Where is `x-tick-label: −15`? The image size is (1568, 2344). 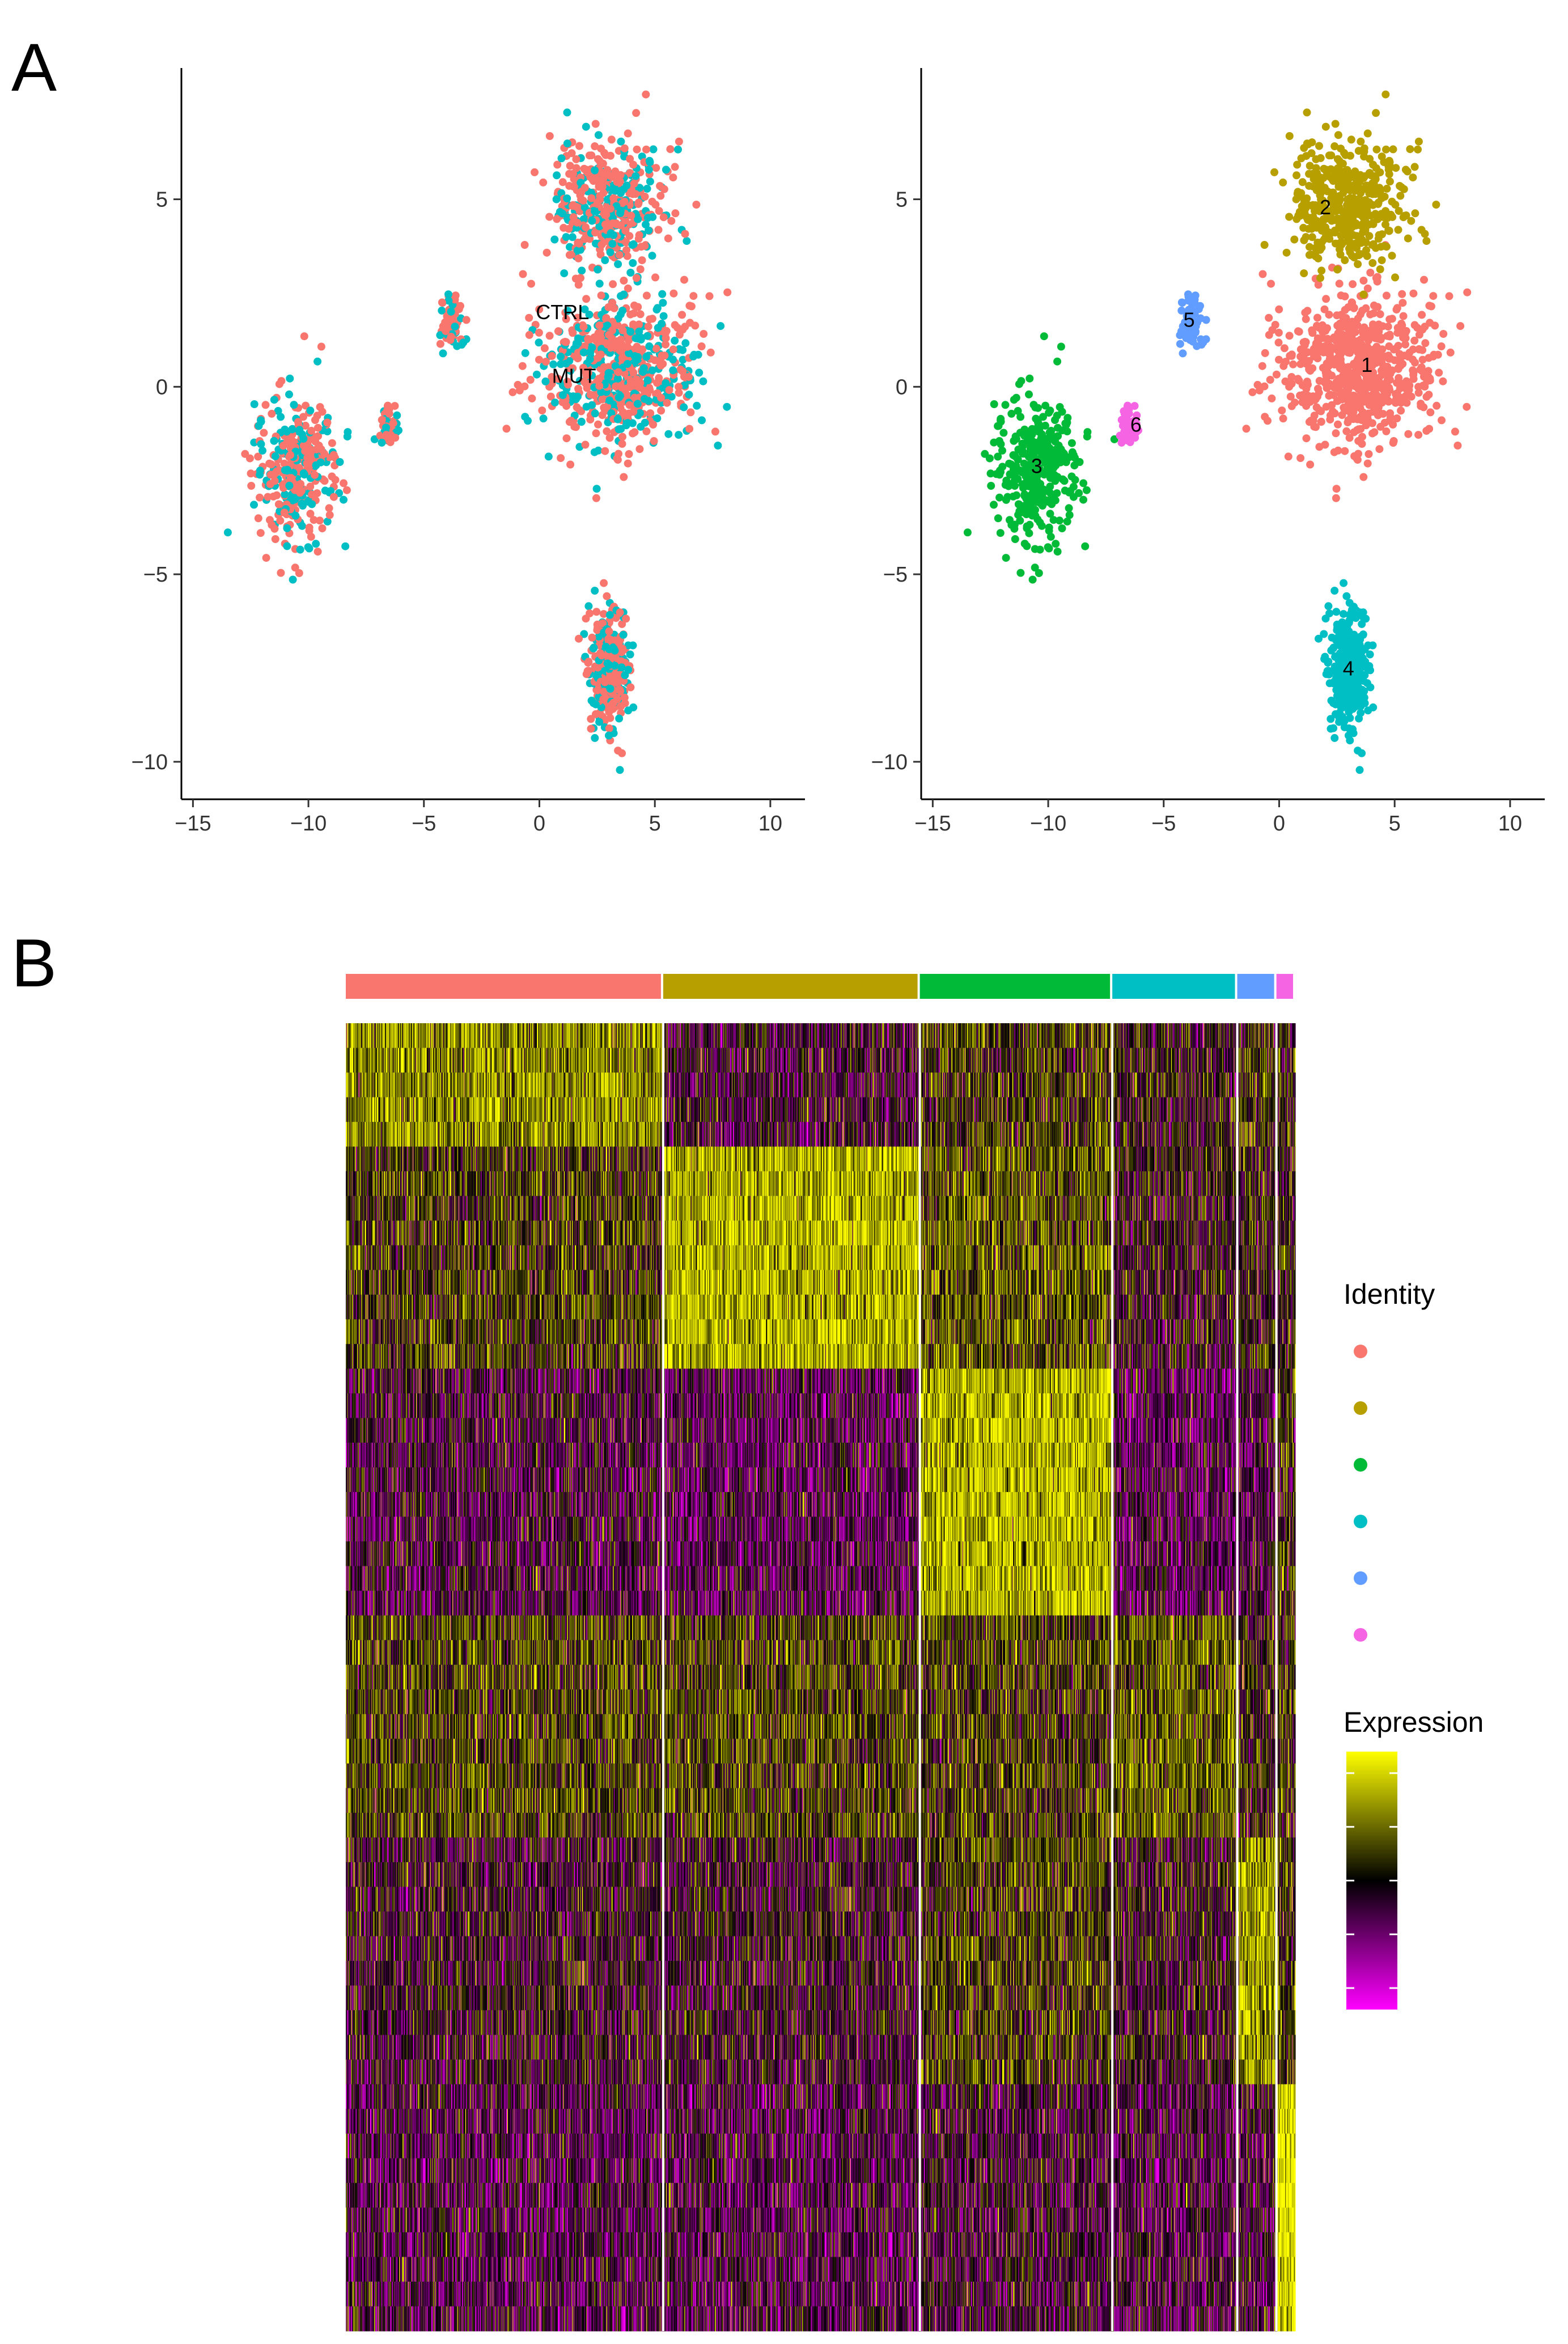 x-tick-label: −15 is located at coordinates (193, 824).